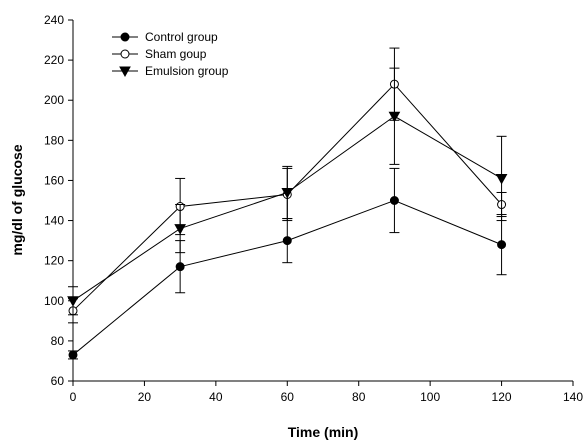 Image resolution: width=584 pixels, height=440 pixels. I want to click on y-axis-title: mg/dl of glucose, so click(17, 199).